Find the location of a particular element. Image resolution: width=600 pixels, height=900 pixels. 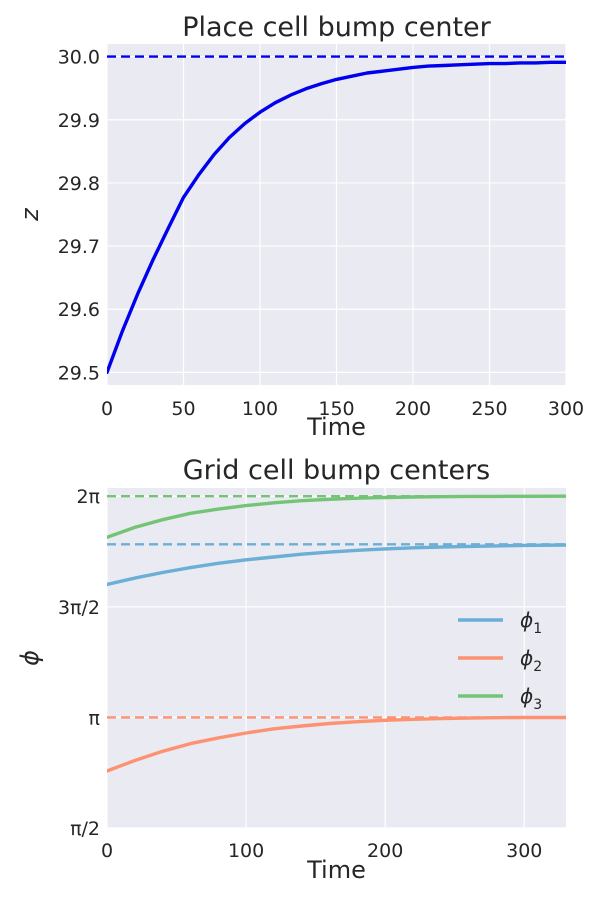

y-tick-label: 29.5 is located at coordinates (79, 373).